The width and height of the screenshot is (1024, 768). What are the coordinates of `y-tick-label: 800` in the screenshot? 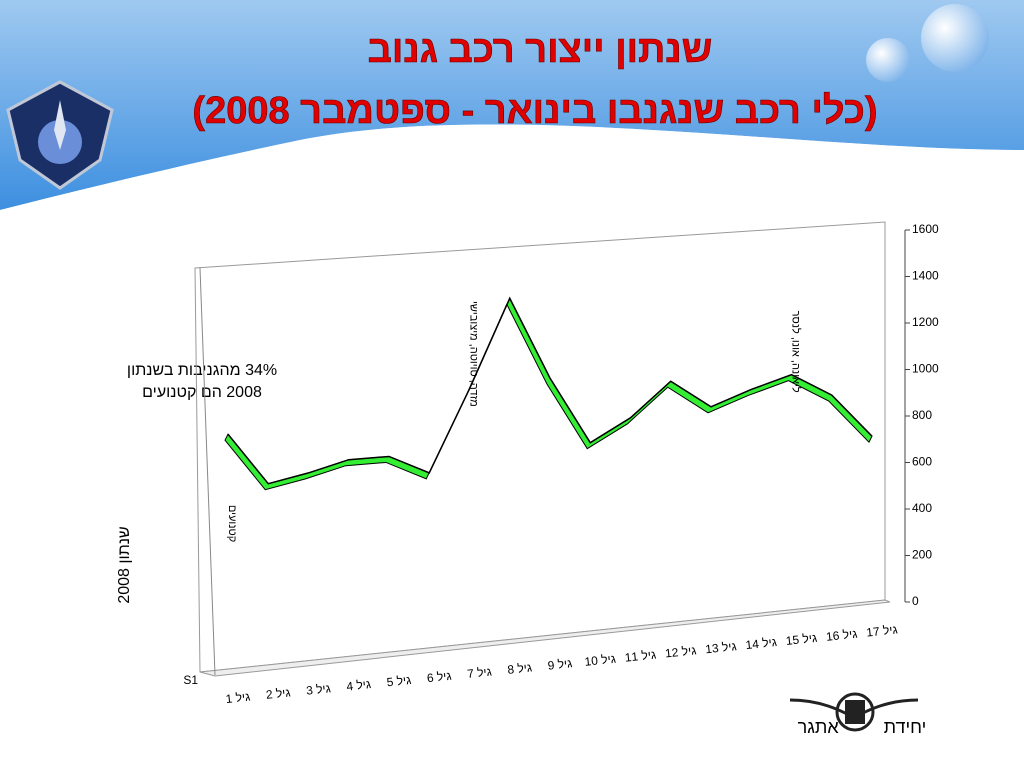 It's located at (922, 415).